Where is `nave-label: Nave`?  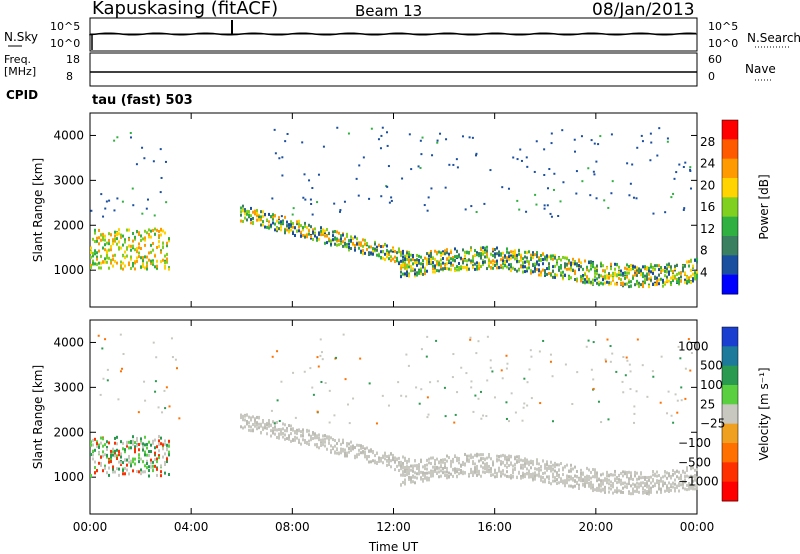
nave-label: Nave is located at coordinates (760, 69).